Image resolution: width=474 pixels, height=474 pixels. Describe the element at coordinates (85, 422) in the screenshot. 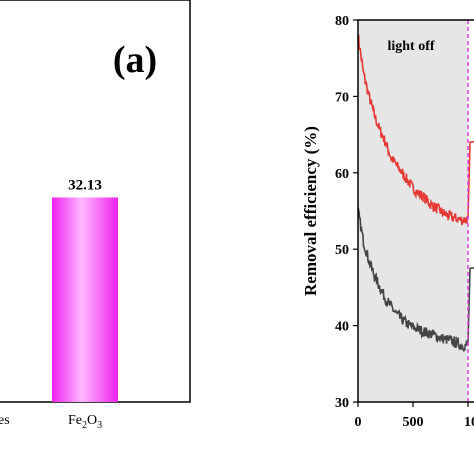

I see `x-tick-label-fe2o3: Fe2O3` at that location.